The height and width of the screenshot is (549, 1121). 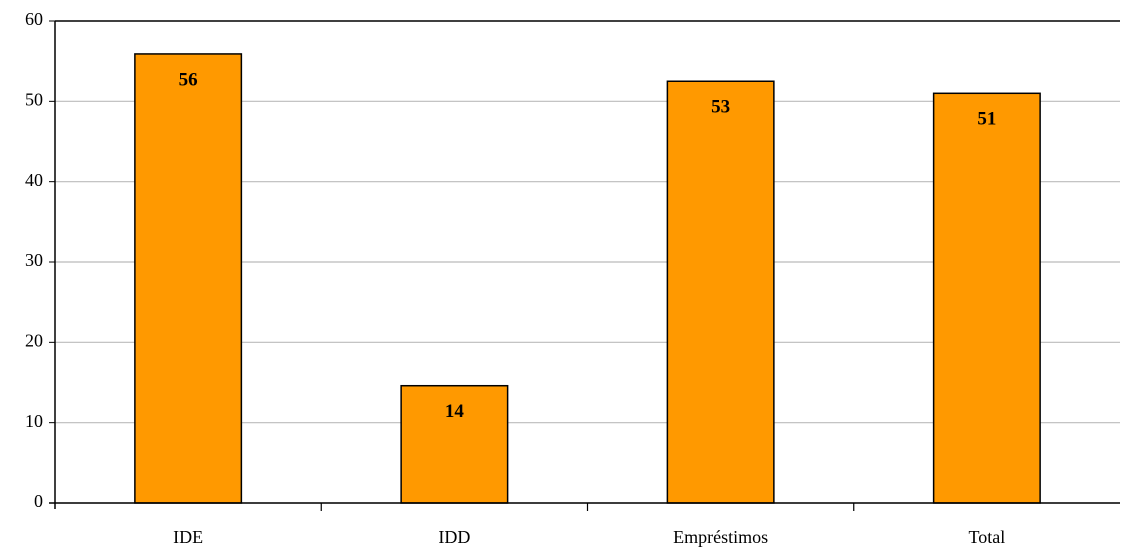 What do you see at coordinates (720, 107) in the screenshot?
I see `value-label: 53` at bounding box center [720, 107].